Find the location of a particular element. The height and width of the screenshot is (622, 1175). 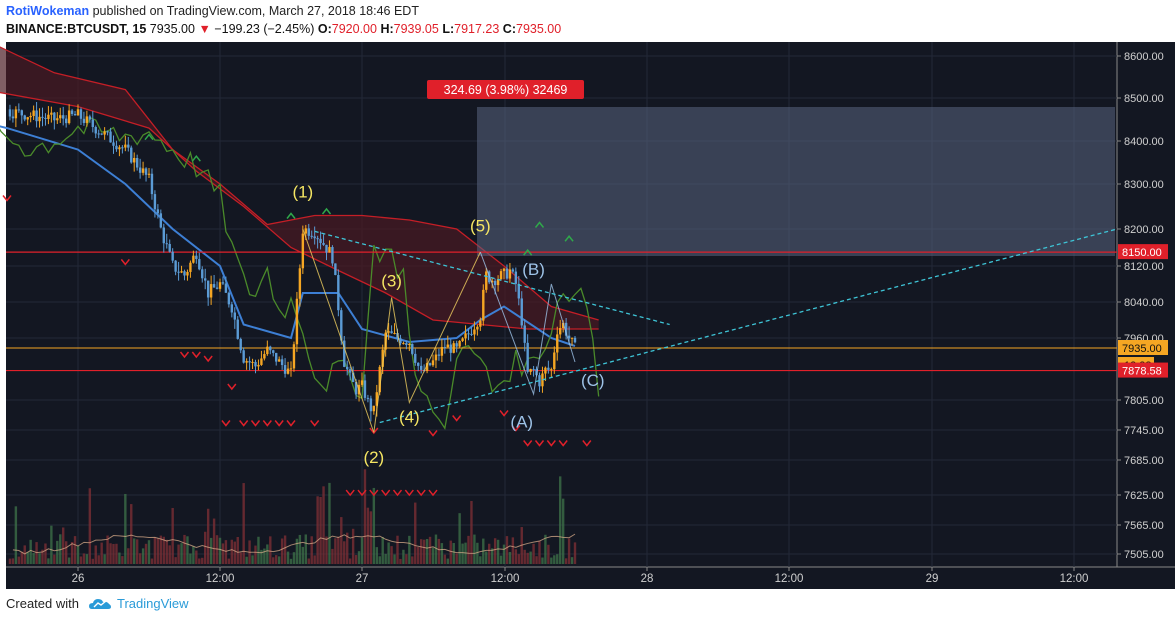

upper-trendline is located at coordinates (492, 278).